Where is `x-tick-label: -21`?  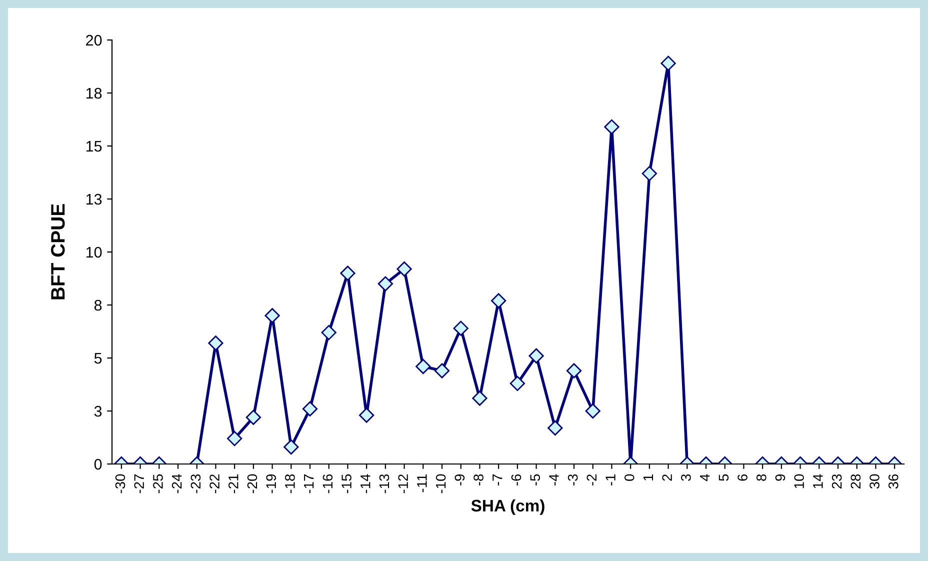
x-tick-label: -21 is located at coordinates (233, 484).